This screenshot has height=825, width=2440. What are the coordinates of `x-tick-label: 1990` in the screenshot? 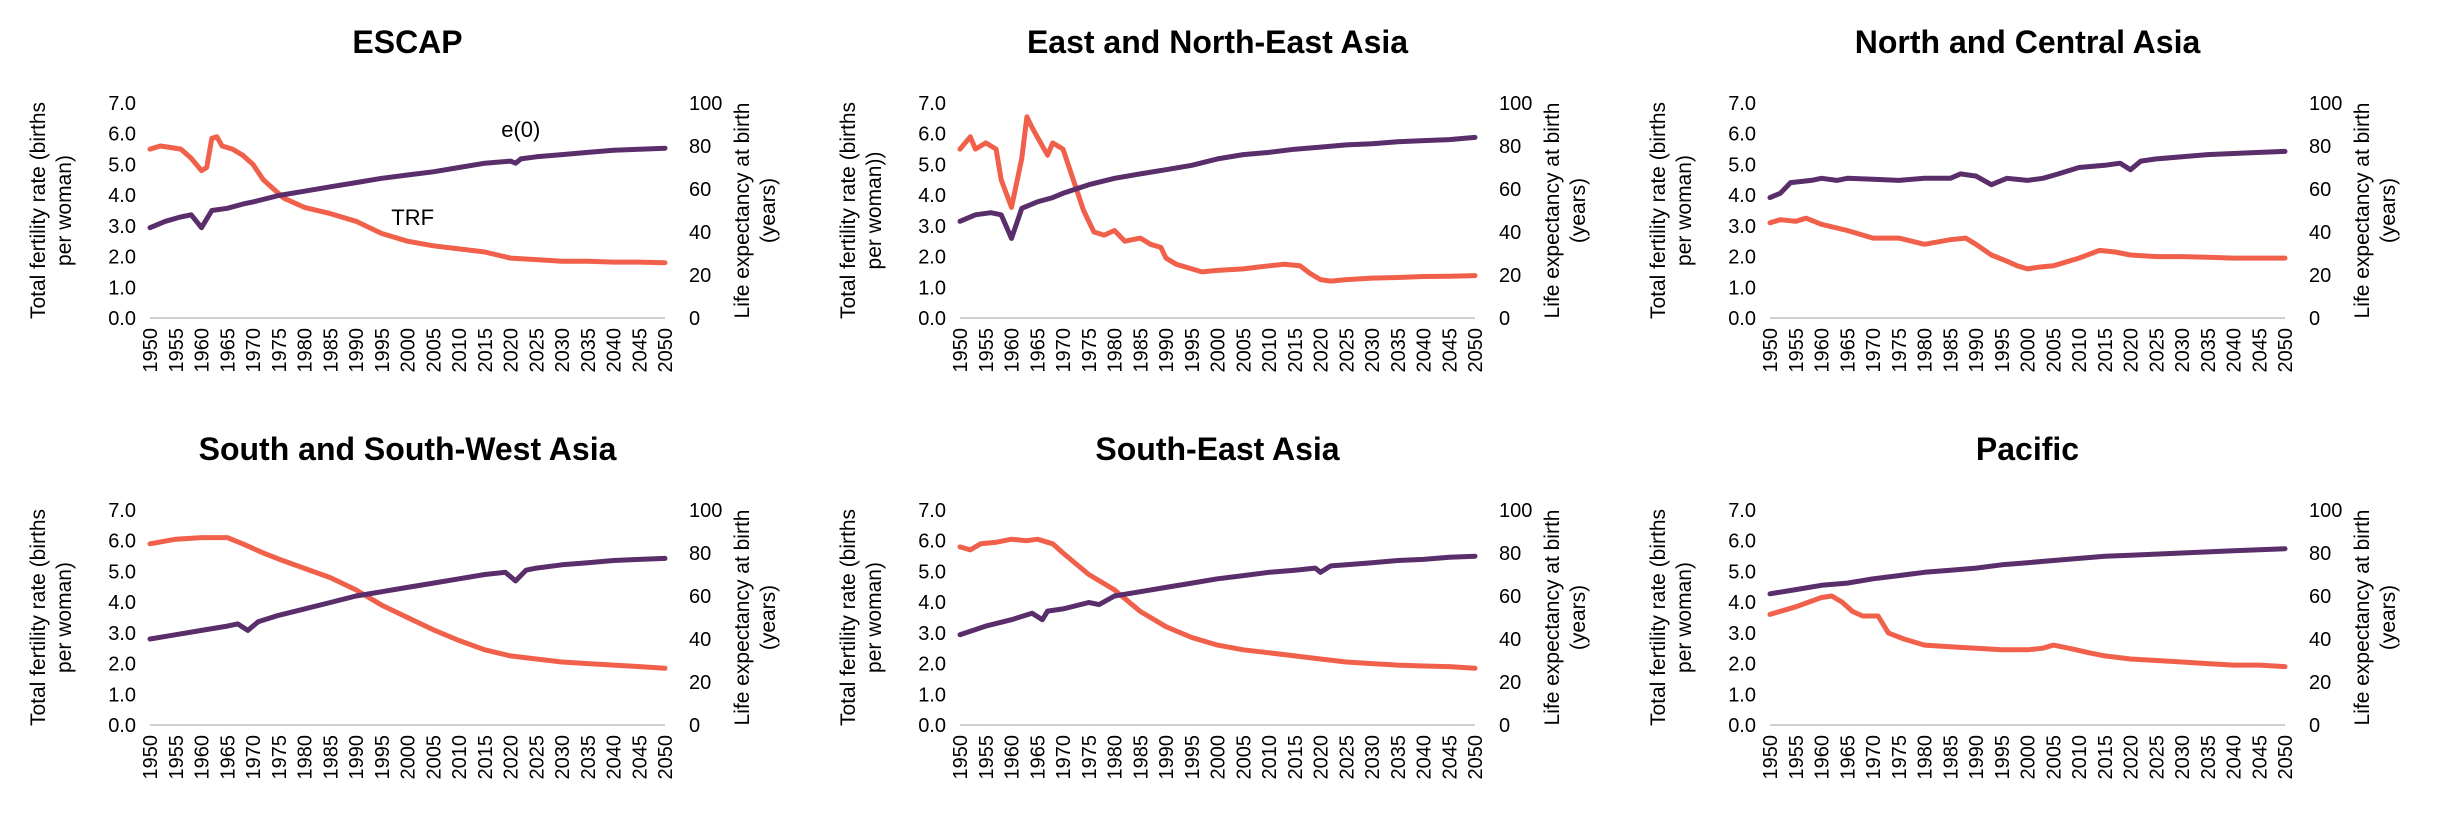 It's located at (357, 757).